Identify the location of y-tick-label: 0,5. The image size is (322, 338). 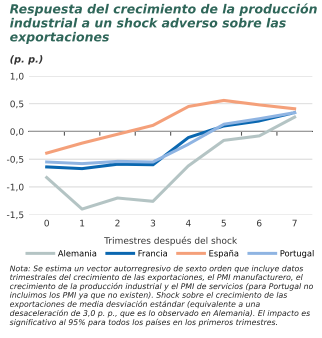
(17, 104).